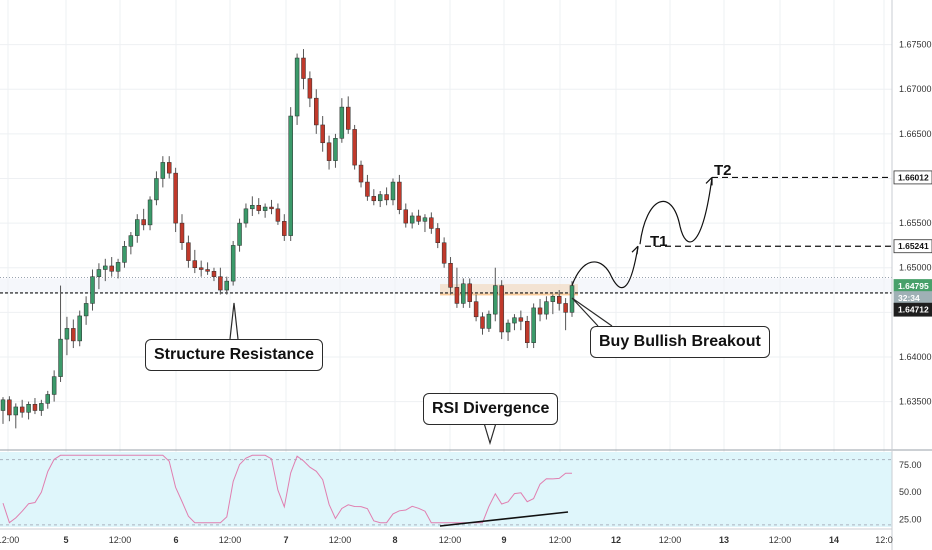 The image size is (932, 550). I want to click on time-tick-15: 14, so click(834, 540).